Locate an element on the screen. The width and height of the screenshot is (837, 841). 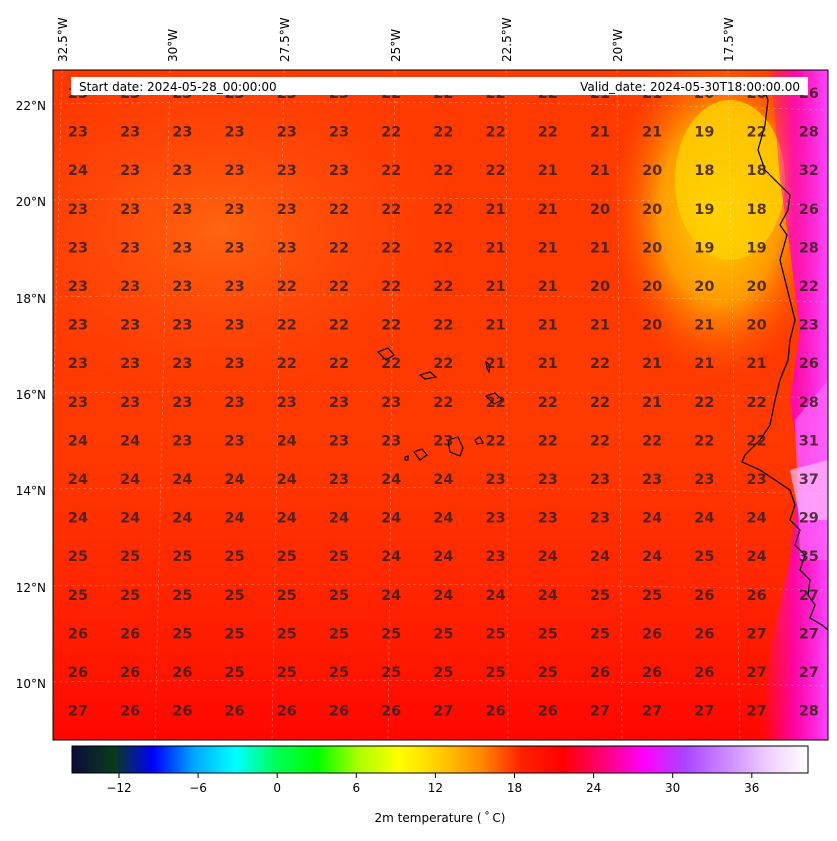
grid-value: 19 is located at coordinates (704, 248).